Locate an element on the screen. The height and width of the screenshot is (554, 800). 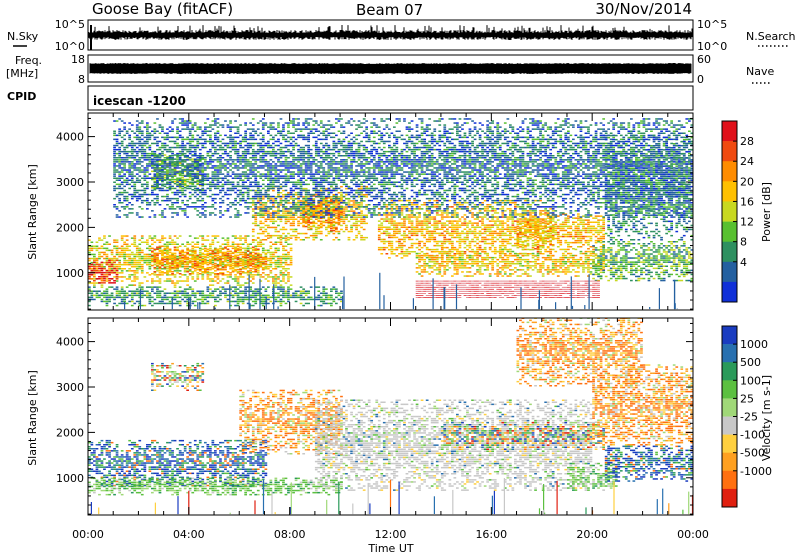
freq-panel: Freq. [MHz] 18 8 60 0 Nave is located at coordinates (390, 69).